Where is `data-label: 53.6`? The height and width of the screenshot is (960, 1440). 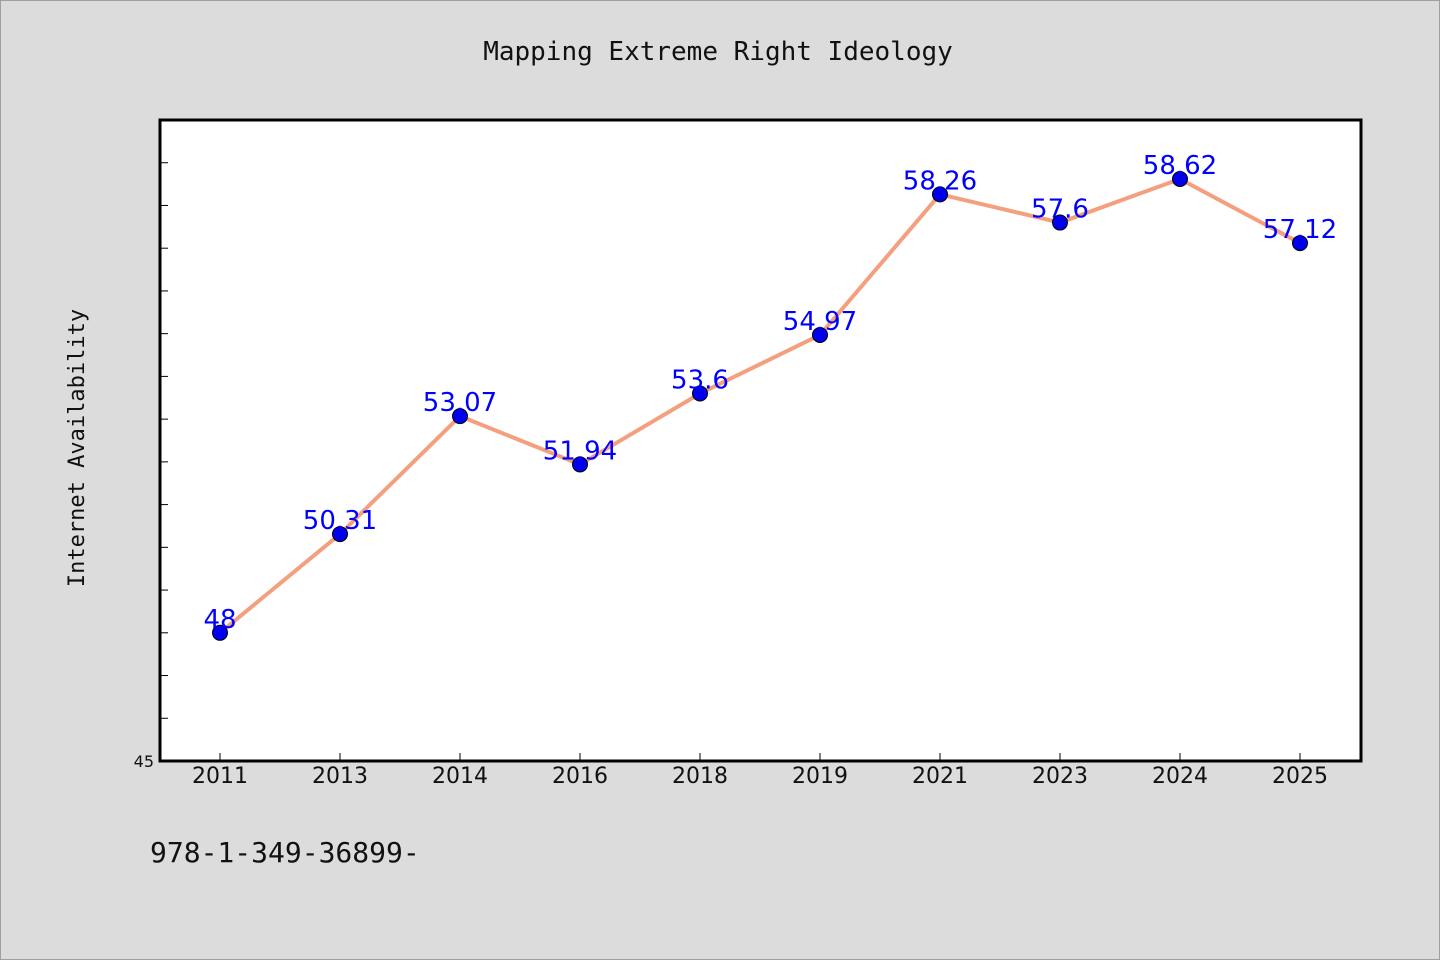
data-label: 53.6 is located at coordinates (700, 380).